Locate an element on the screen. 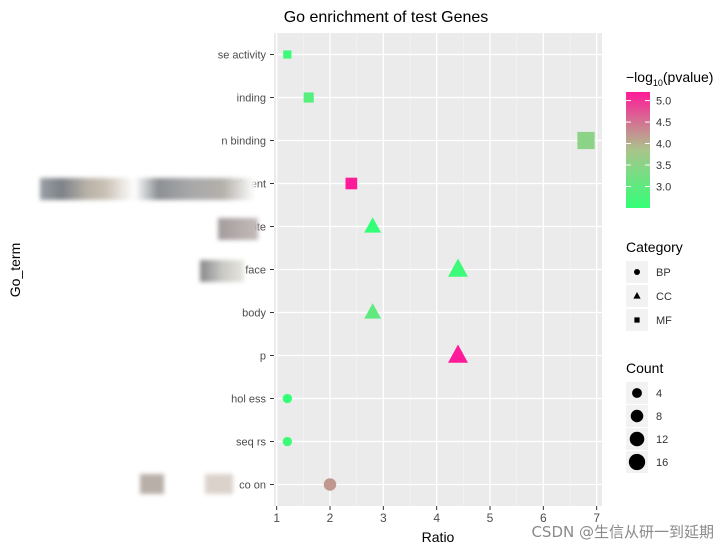 Image resolution: width=728 pixels, height=552 pixels. y-tick-label: p is located at coordinates (263, 357).